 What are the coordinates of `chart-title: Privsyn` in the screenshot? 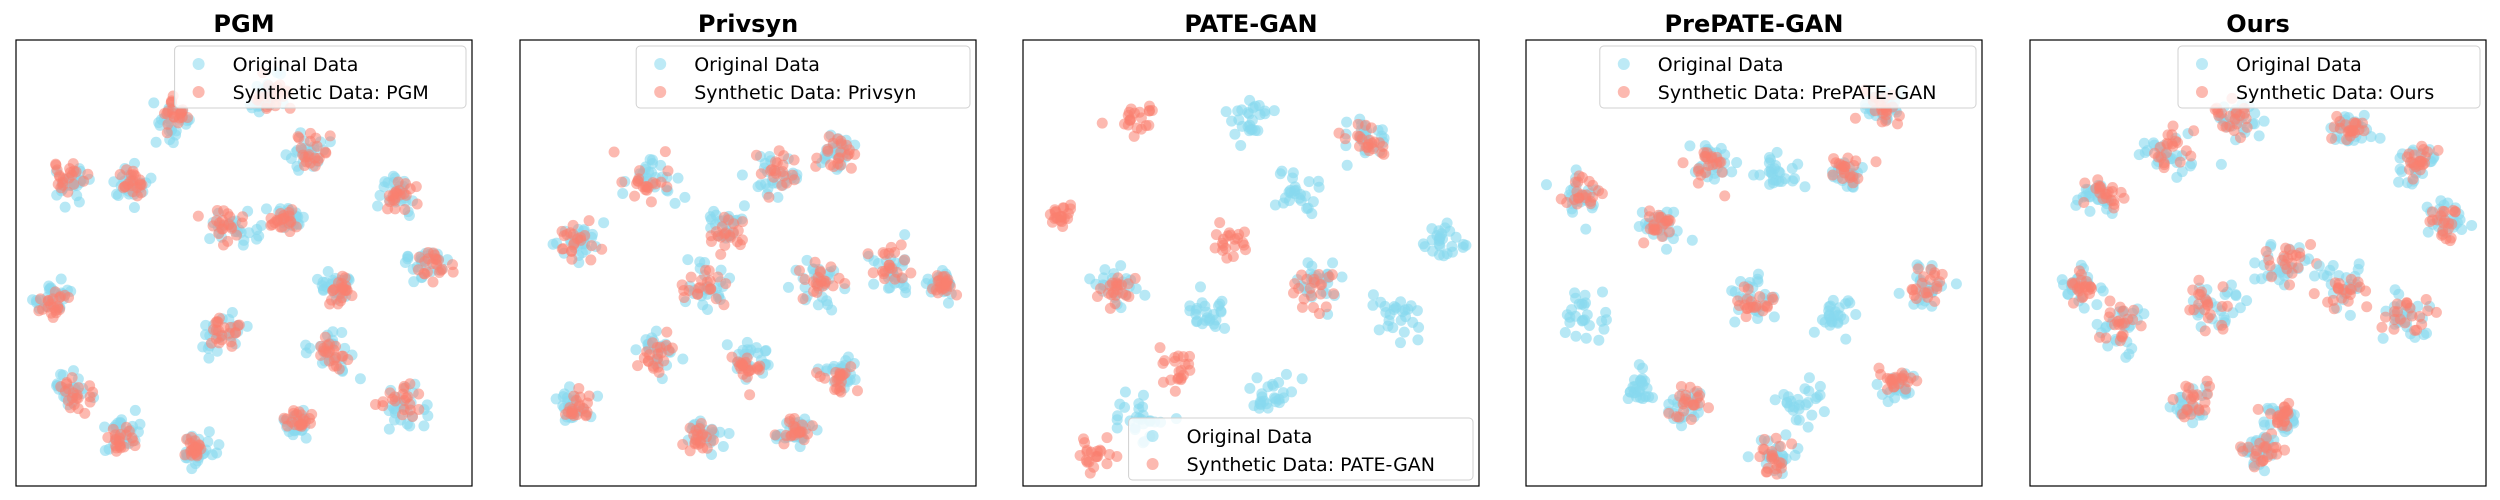 It's located at (748, 24).